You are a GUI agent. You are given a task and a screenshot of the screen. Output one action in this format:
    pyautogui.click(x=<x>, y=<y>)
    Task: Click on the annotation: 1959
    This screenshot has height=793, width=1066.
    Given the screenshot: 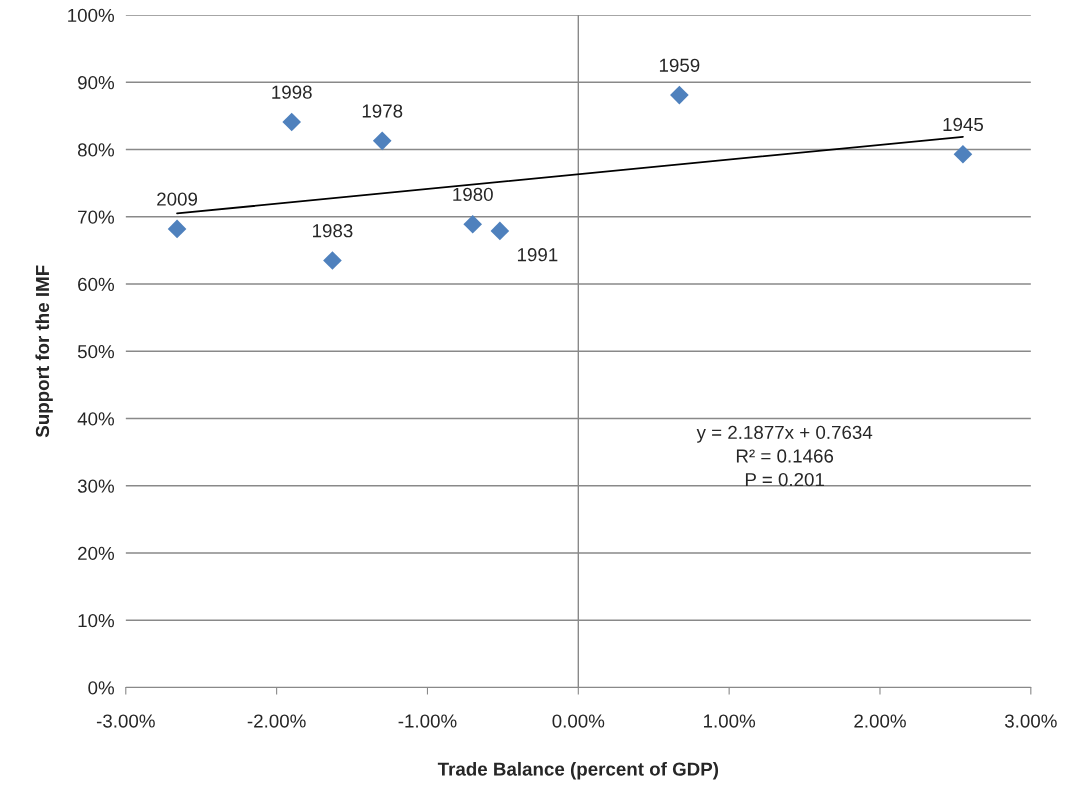 What is the action you would take?
    pyautogui.click(x=679, y=65)
    